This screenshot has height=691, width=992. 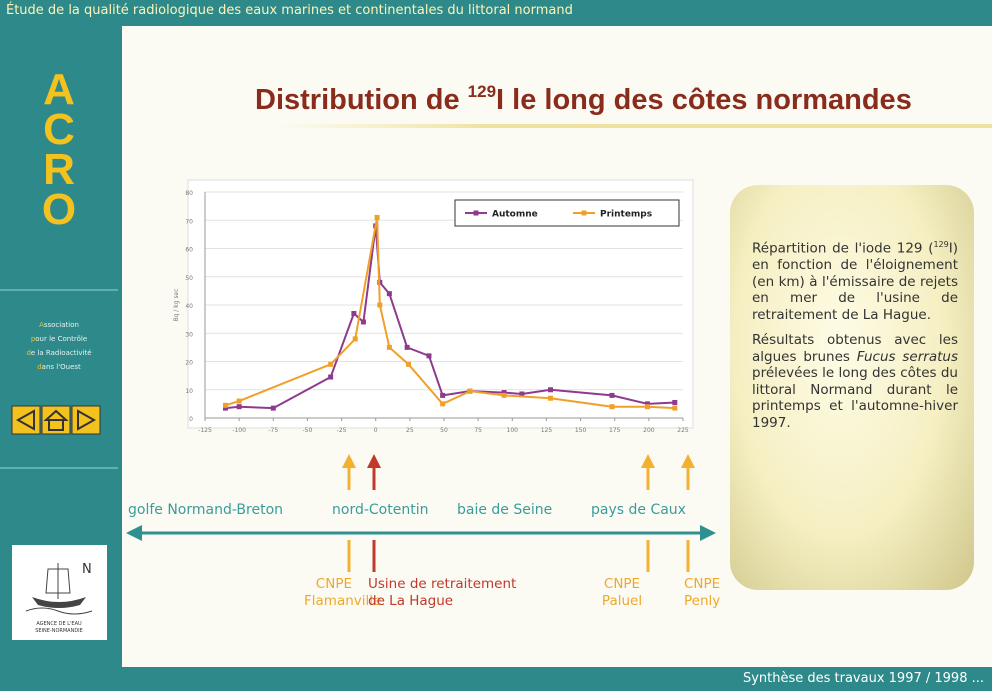 I want to click on logo-letter: R, so click(x=59, y=169).